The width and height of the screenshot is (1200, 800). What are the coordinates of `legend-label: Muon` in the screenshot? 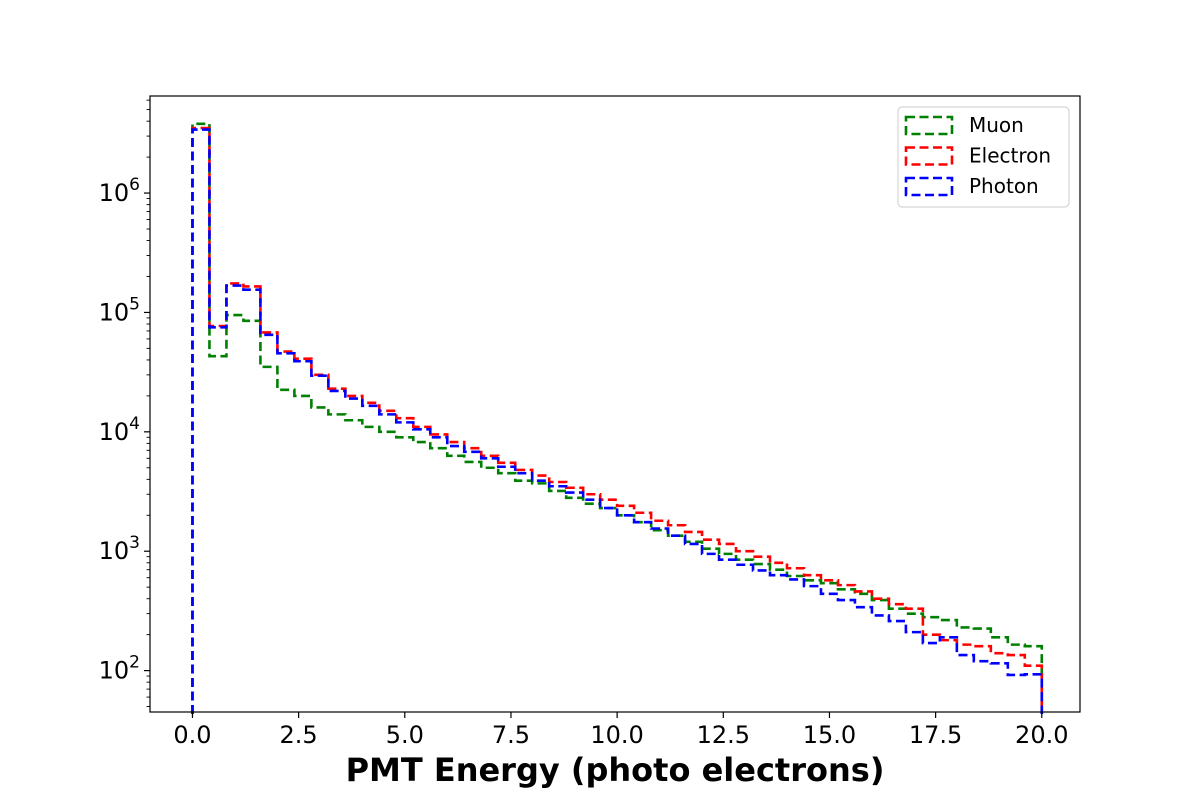 It's located at (996, 125).